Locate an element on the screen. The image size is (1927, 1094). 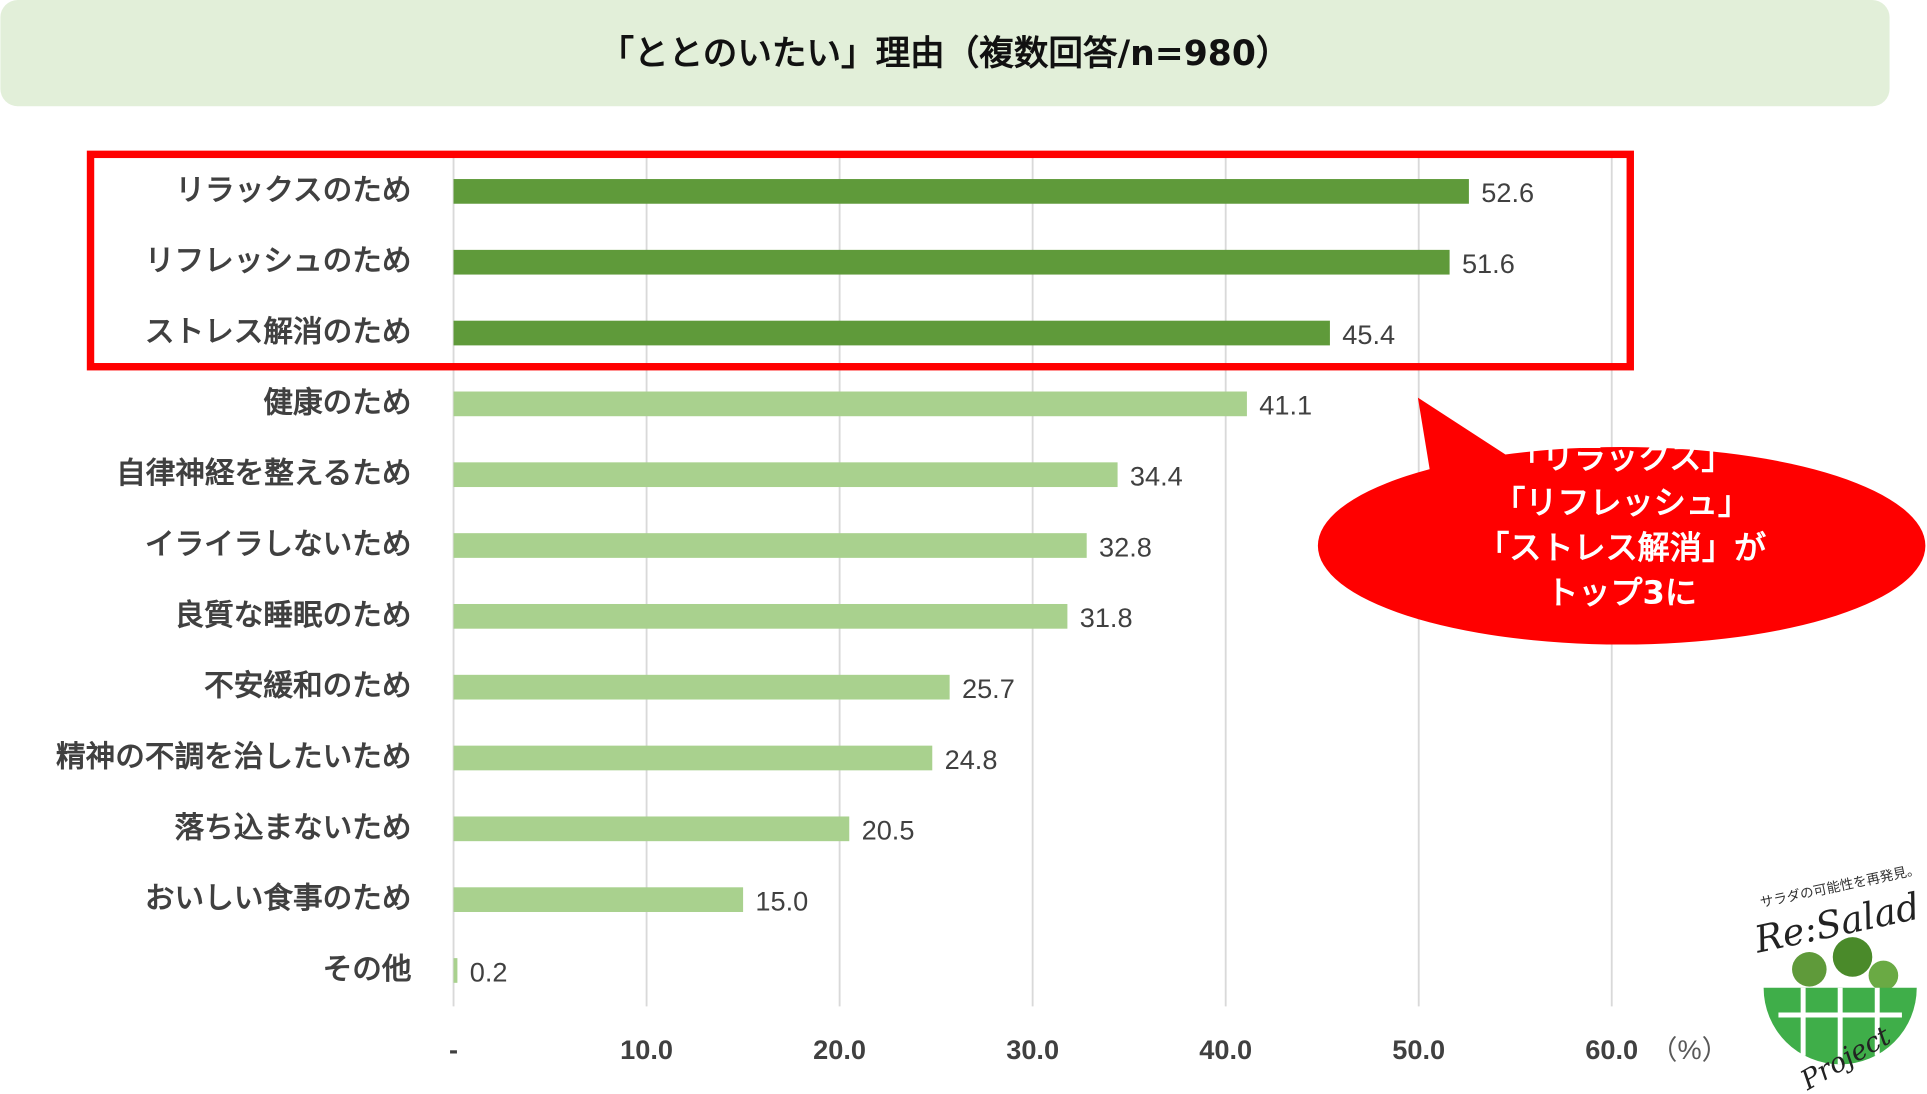
value-label: 24.8 is located at coordinates (971, 759).